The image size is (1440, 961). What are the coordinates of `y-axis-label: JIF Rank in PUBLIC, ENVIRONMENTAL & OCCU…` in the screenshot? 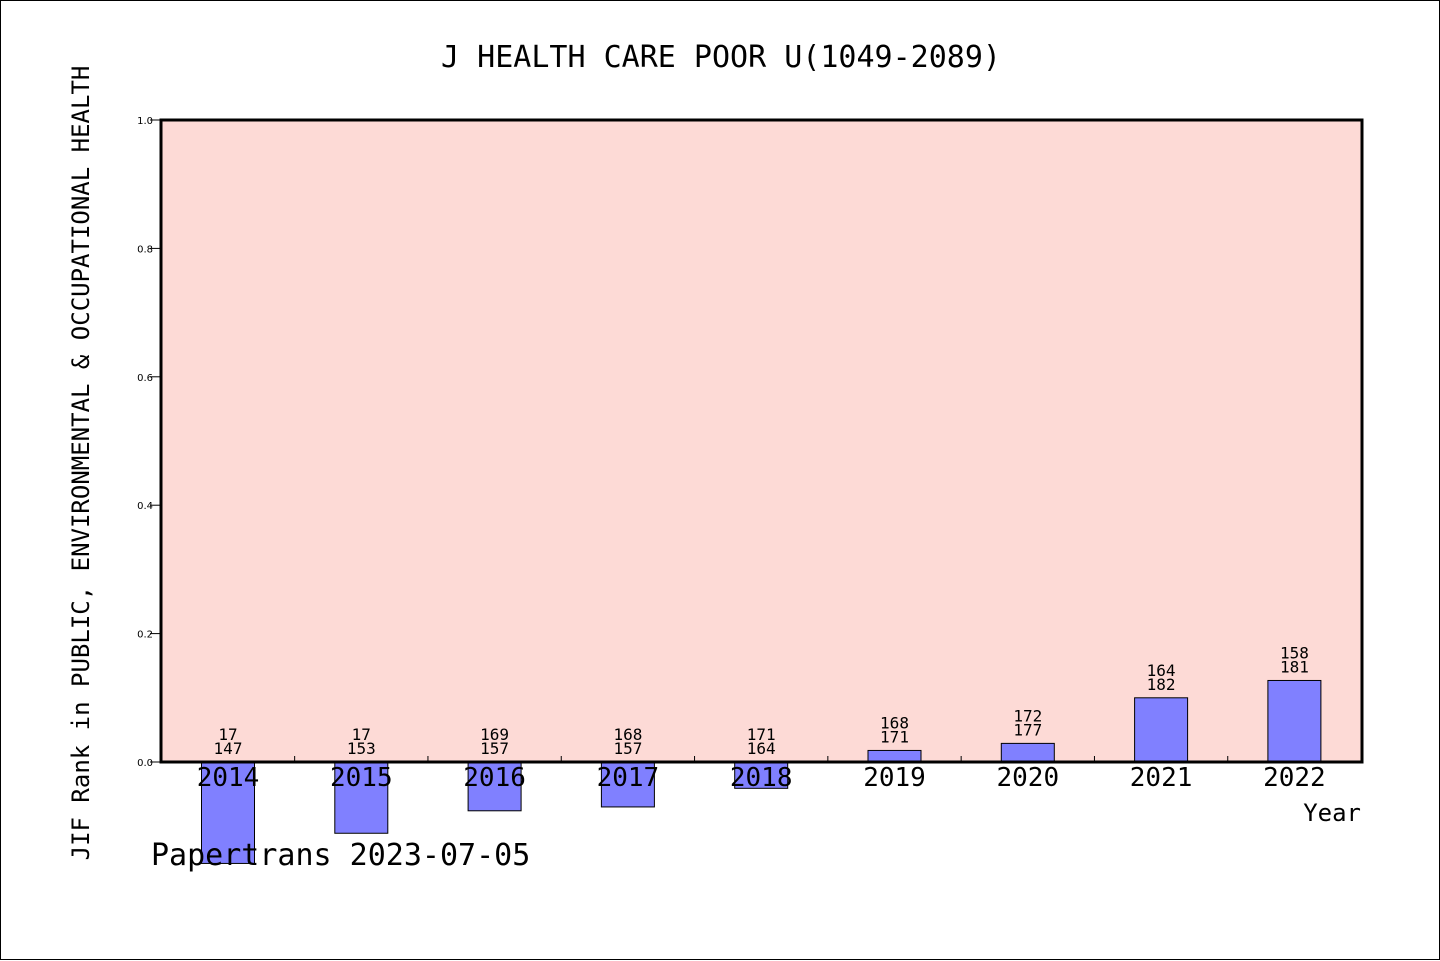 It's located at (81, 463).